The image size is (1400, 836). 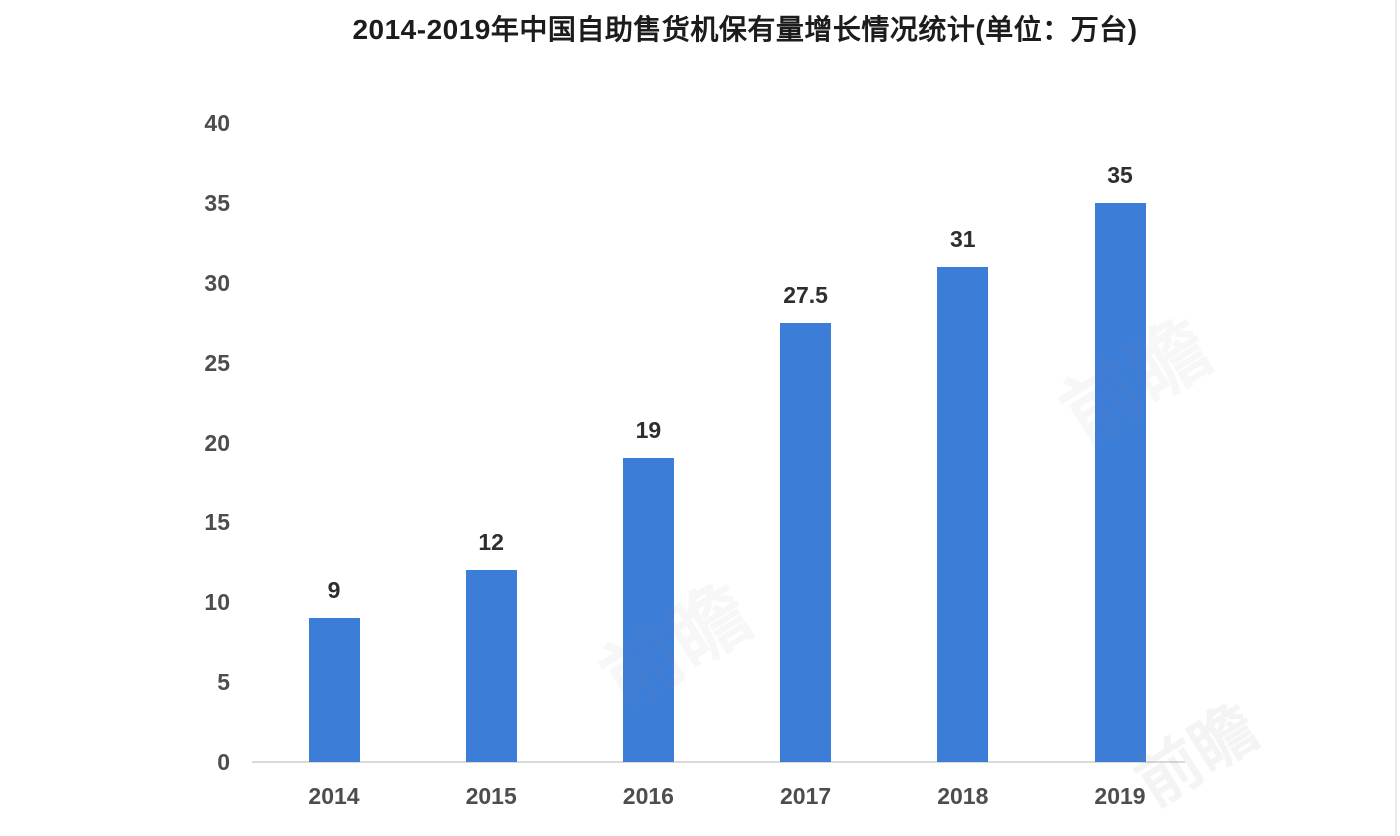 What do you see at coordinates (334, 796) in the screenshot?
I see `x-axis-label-2014: 2014` at bounding box center [334, 796].